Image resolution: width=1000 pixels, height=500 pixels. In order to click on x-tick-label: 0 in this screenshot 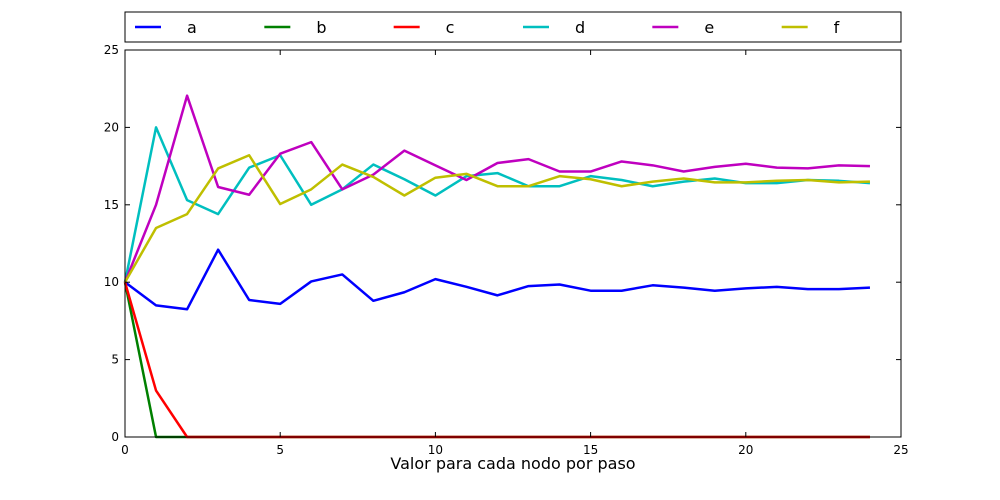, I will do `click(125, 450)`.